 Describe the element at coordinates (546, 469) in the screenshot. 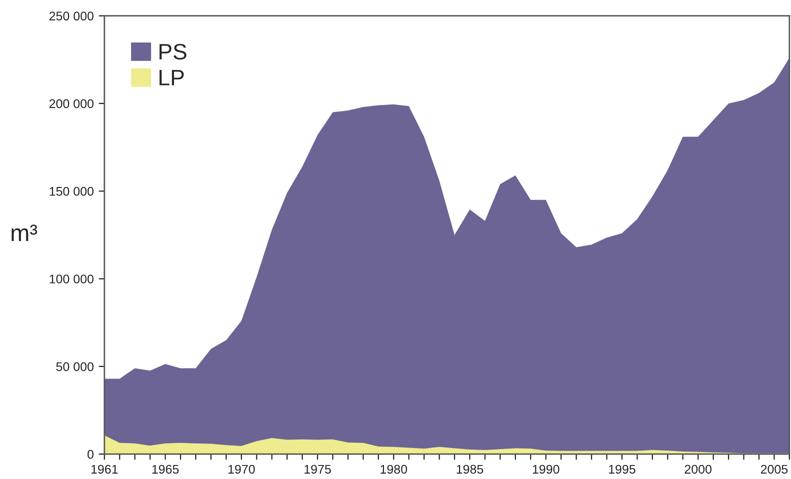

I see `x-tick-label: 1990` at that location.